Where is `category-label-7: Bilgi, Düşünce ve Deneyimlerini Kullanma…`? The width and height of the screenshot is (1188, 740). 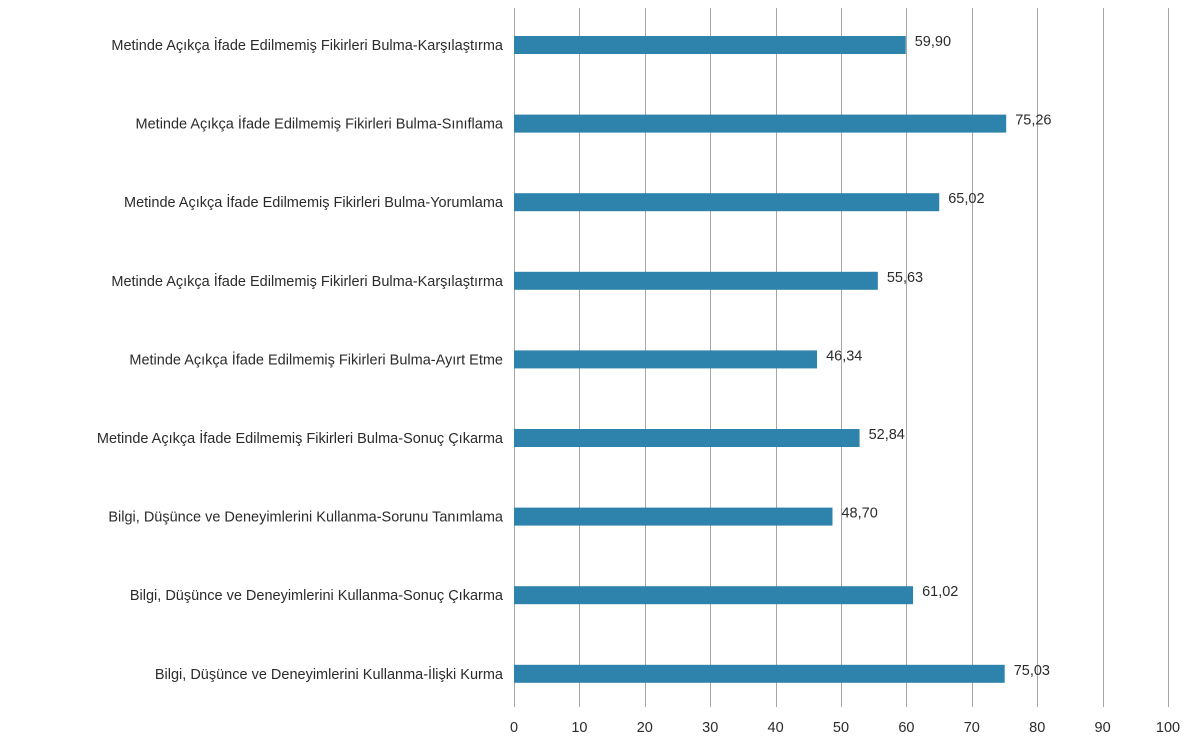 category-label-7: Bilgi, Düşünce ve Deneyimlerini Kullanma… is located at coordinates (306, 518).